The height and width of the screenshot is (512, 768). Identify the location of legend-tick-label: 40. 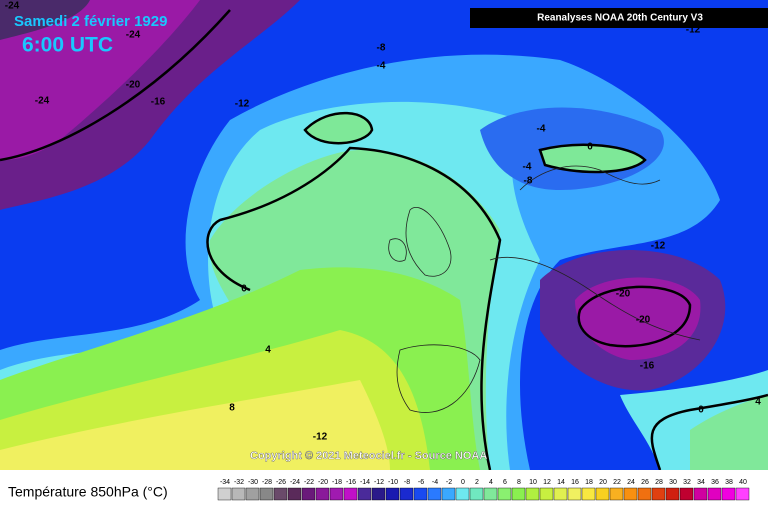
(743, 482).